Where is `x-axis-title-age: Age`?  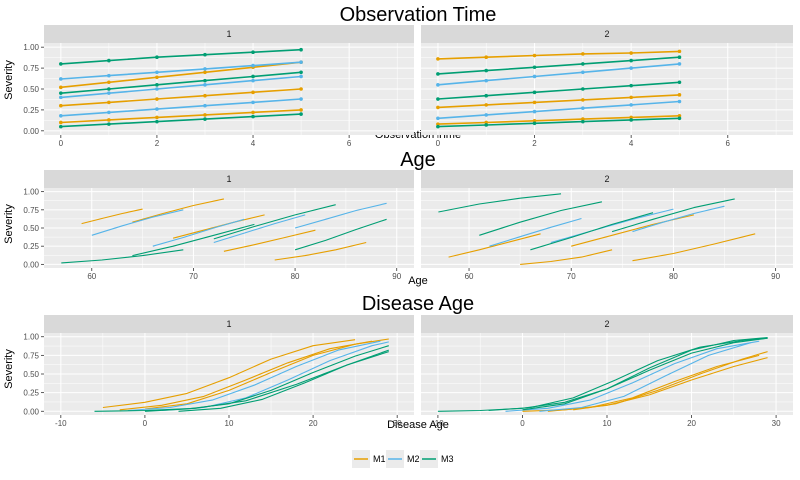
x-axis-title-age: Age is located at coordinates (418, 281).